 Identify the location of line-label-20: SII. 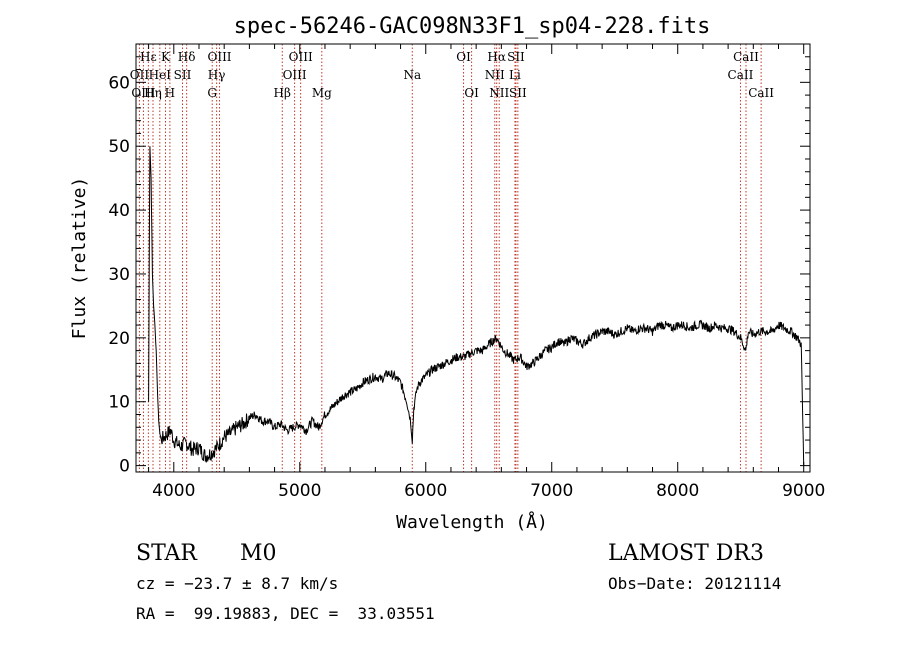
(516, 57).